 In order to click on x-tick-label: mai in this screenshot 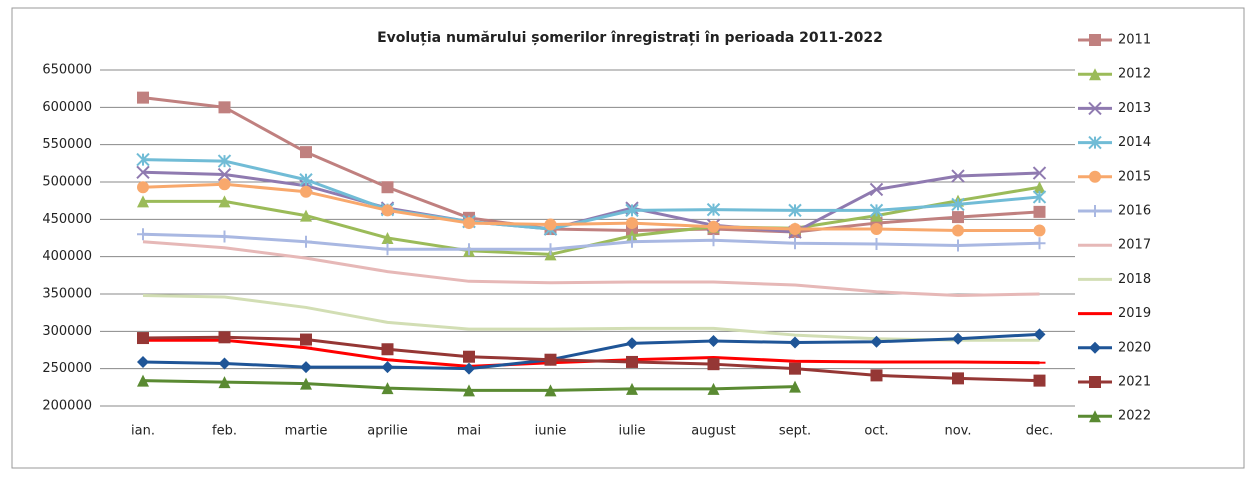, I will do `click(469, 431)`.